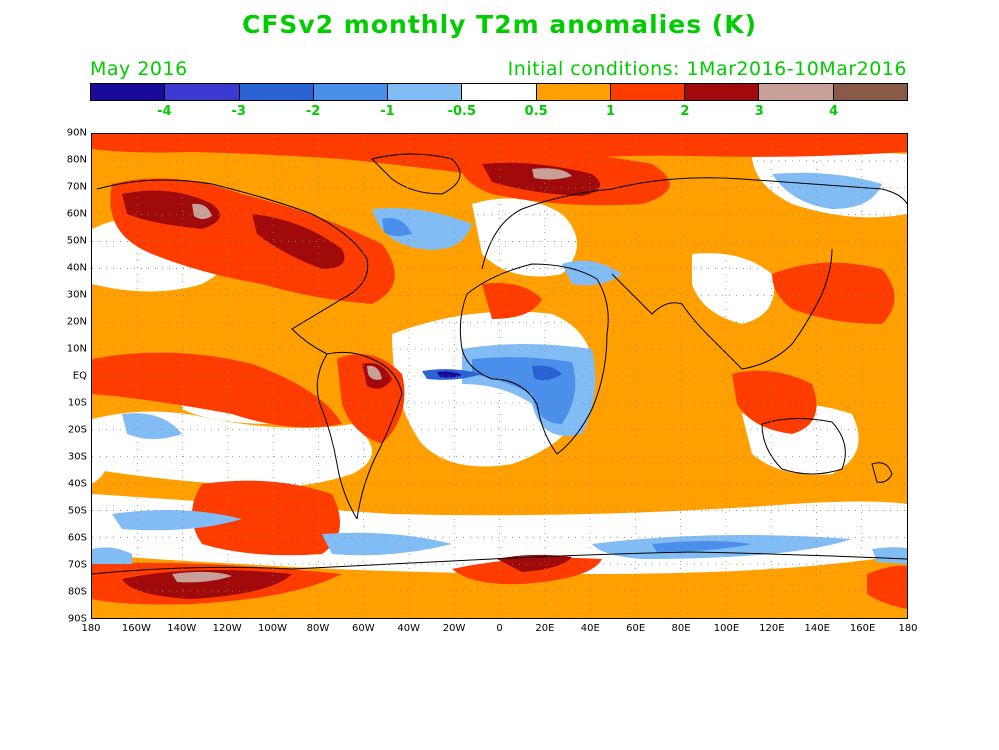 This screenshot has height=750, width=999. Describe the element at coordinates (536, 111) in the screenshot. I see `colorbar-label: 0.5` at that location.